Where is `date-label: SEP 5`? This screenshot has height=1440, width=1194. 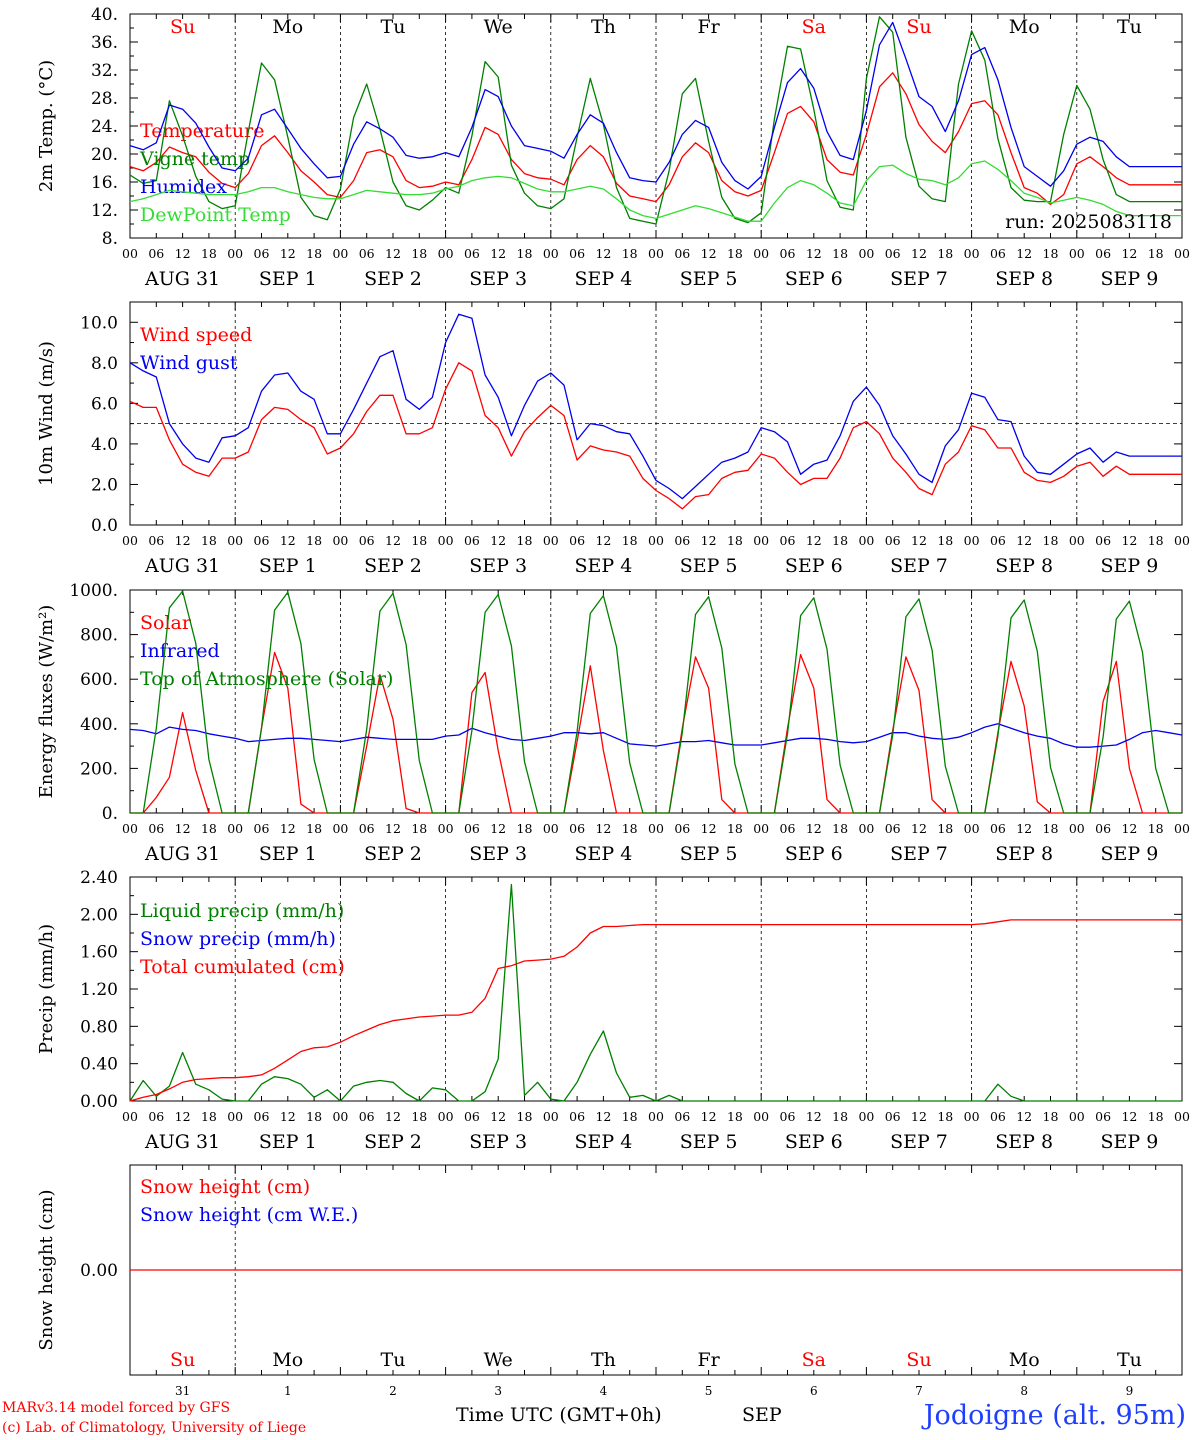
date-label: SEP 5 is located at coordinates (709, 854).